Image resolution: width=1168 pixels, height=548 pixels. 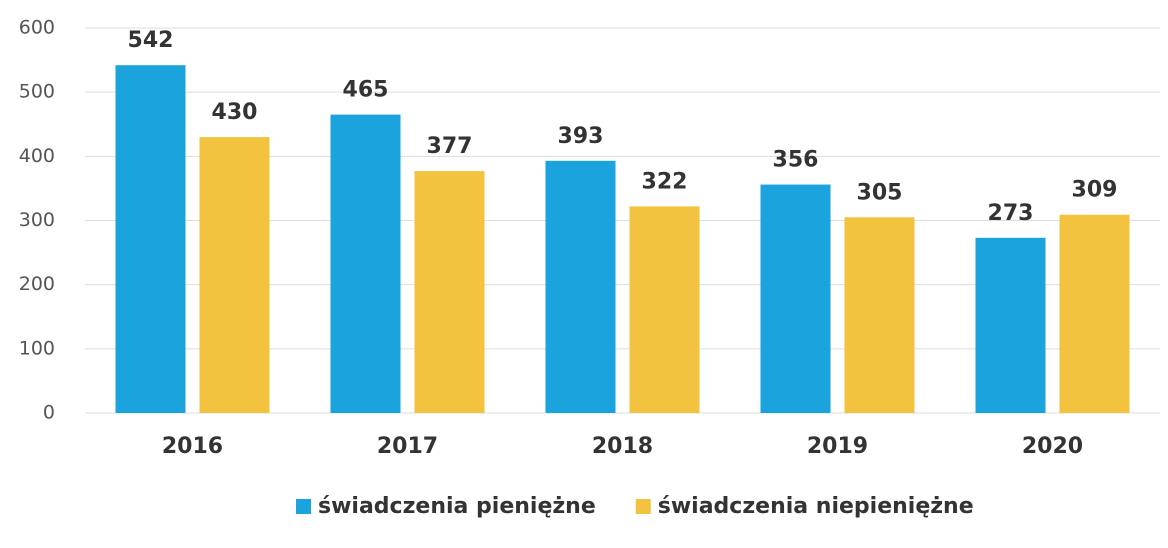 What do you see at coordinates (37, 156) in the screenshot?
I see `y-tick-label: 400` at bounding box center [37, 156].